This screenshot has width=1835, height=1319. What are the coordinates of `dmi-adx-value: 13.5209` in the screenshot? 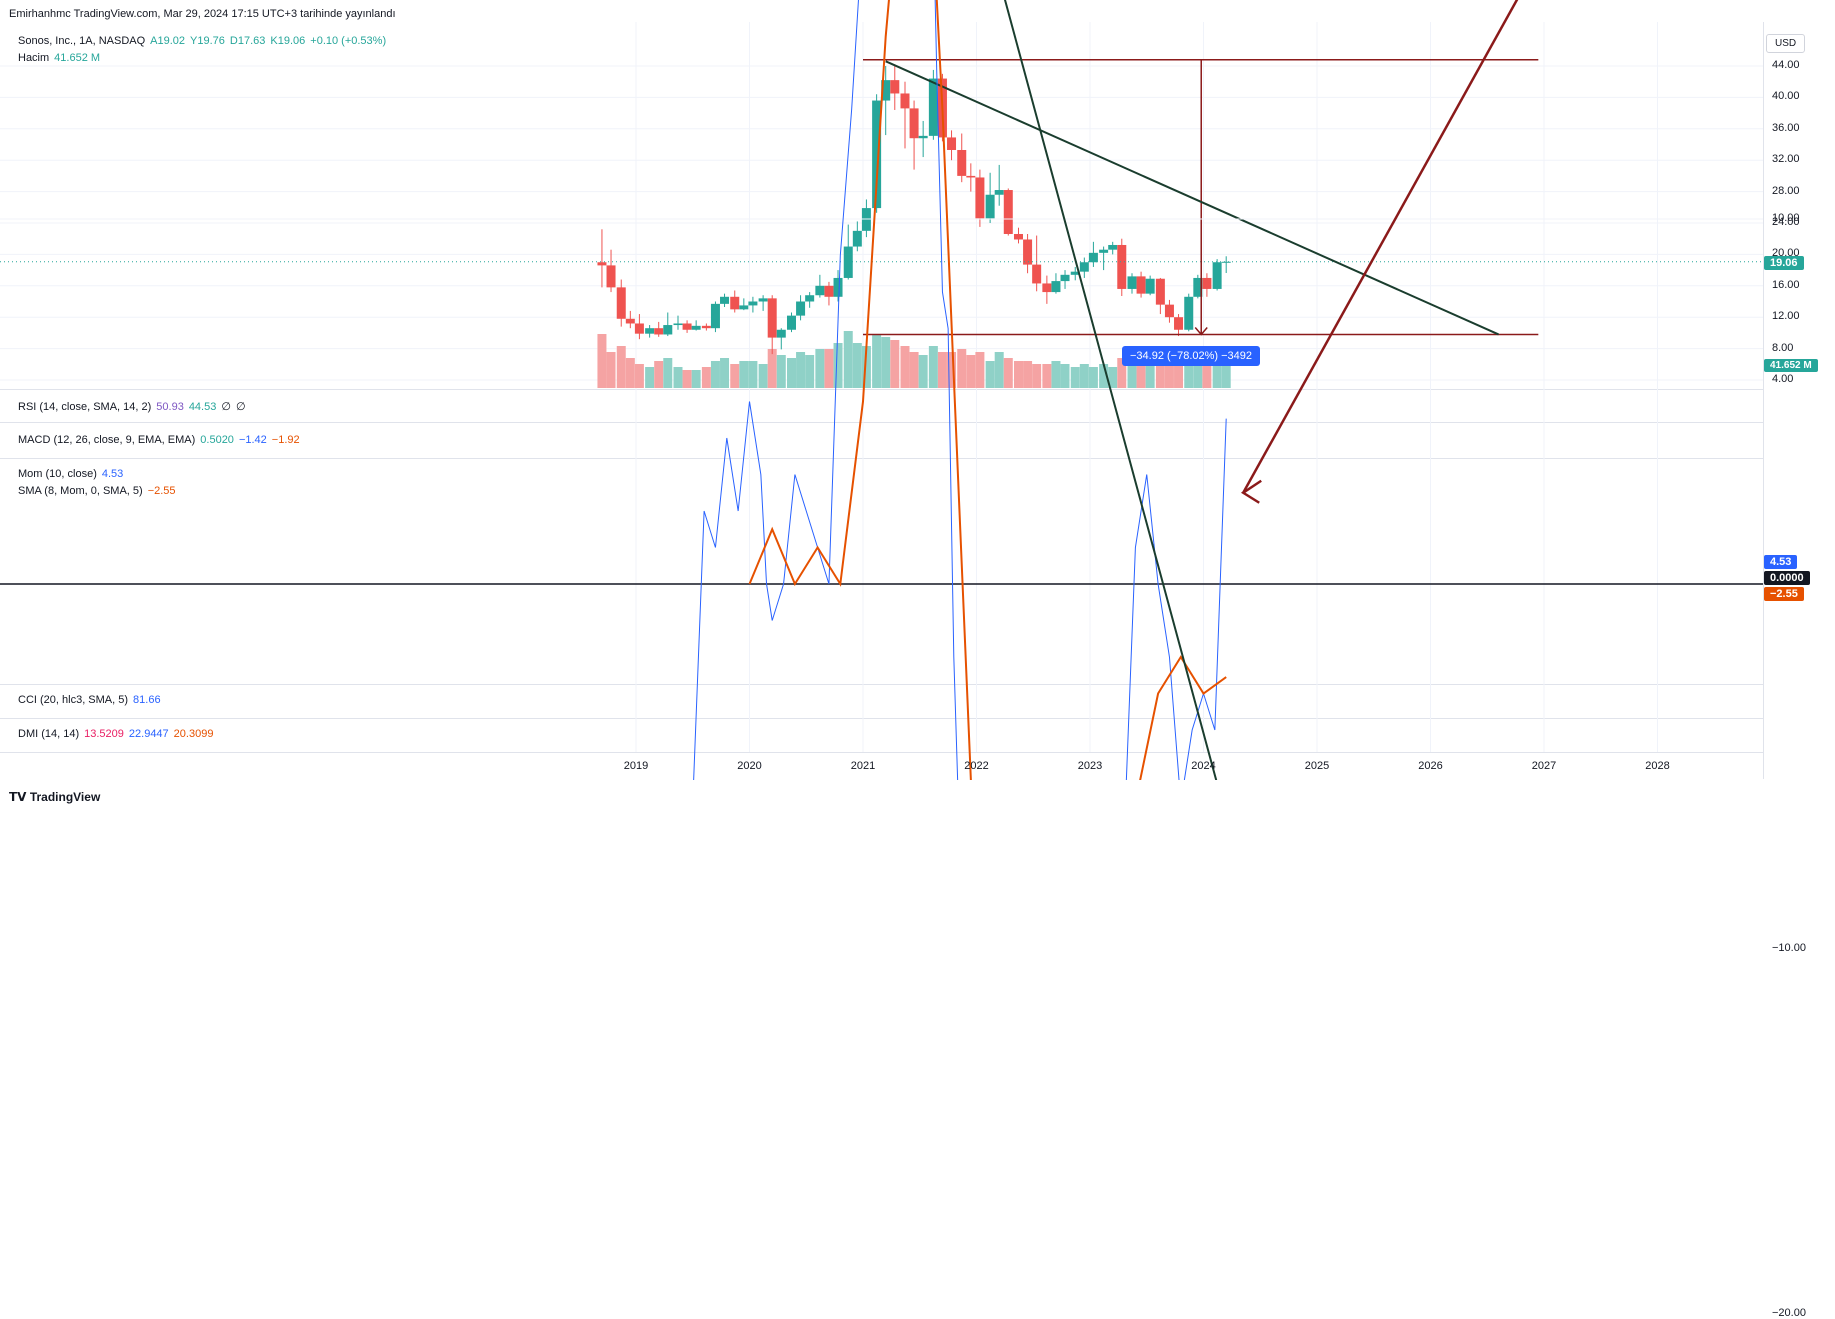 It's located at (104, 734).